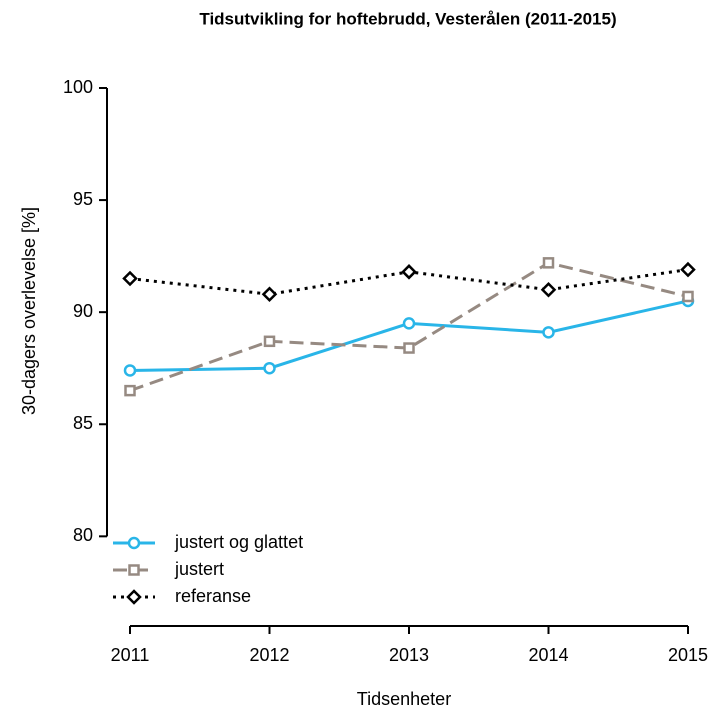 Image resolution: width=718 pixels, height=717 pixels. I want to click on y-tick-label: 85, so click(83, 423).